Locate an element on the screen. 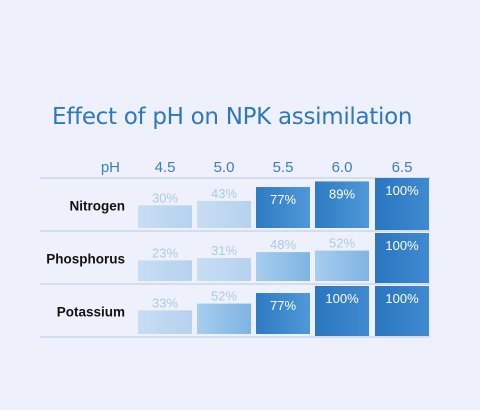  bar-value-label: 48% is located at coordinates (283, 244).